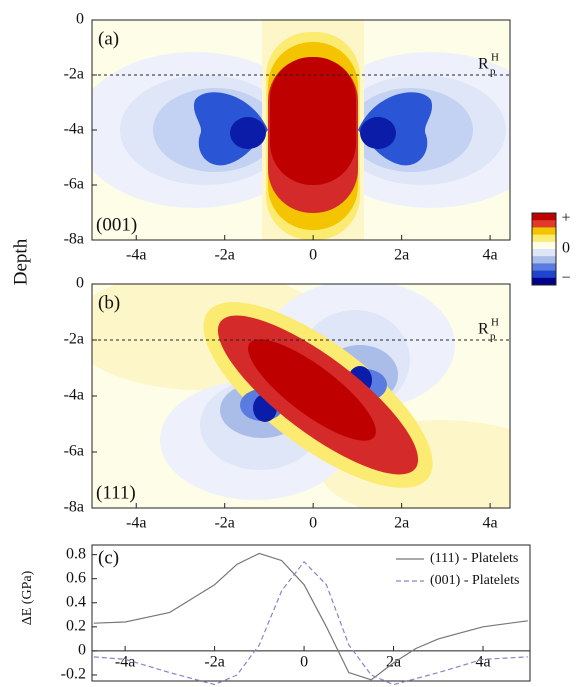  I want to click on orientation-label: (111), so click(116, 492).